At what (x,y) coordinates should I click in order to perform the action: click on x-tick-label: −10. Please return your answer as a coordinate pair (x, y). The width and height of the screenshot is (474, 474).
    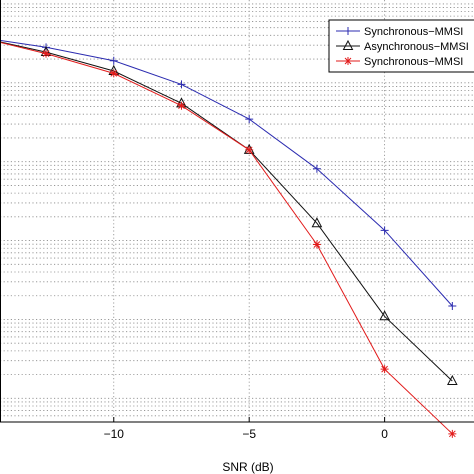
    Looking at the image, I should click on (114, 434).